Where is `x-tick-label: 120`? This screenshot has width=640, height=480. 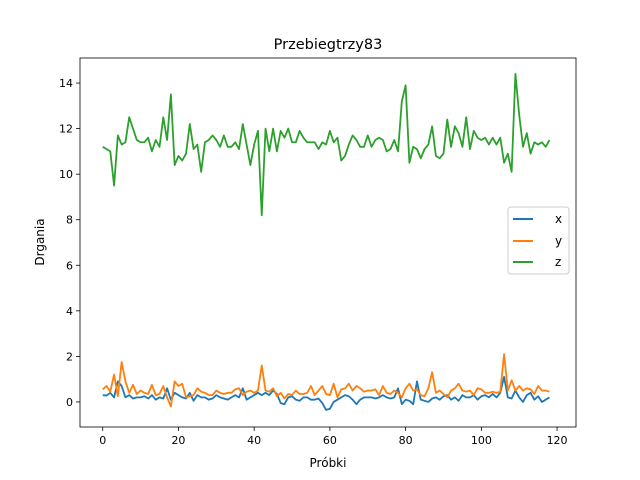 x-tick-label: 120 is located at coordinates (557, 440).